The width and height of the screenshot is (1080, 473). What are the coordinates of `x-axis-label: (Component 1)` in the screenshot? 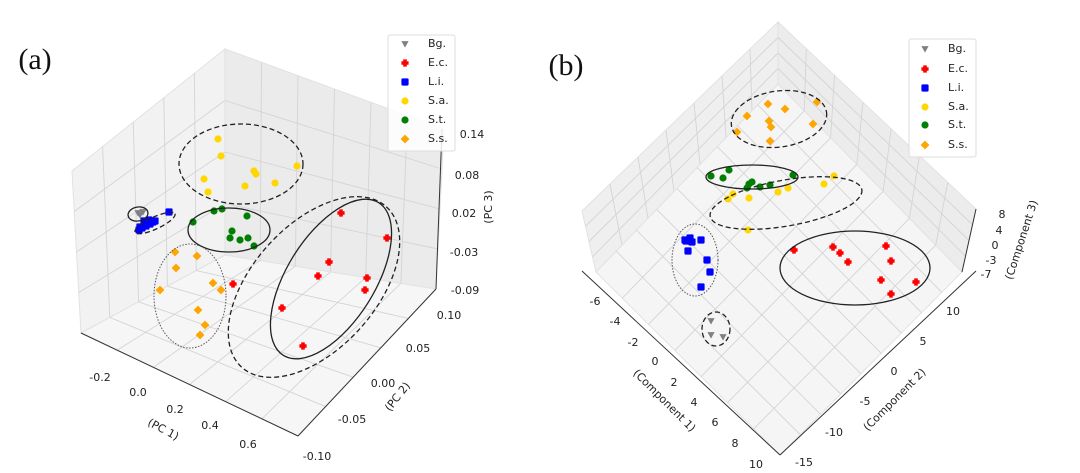 It's located at (664, 401).